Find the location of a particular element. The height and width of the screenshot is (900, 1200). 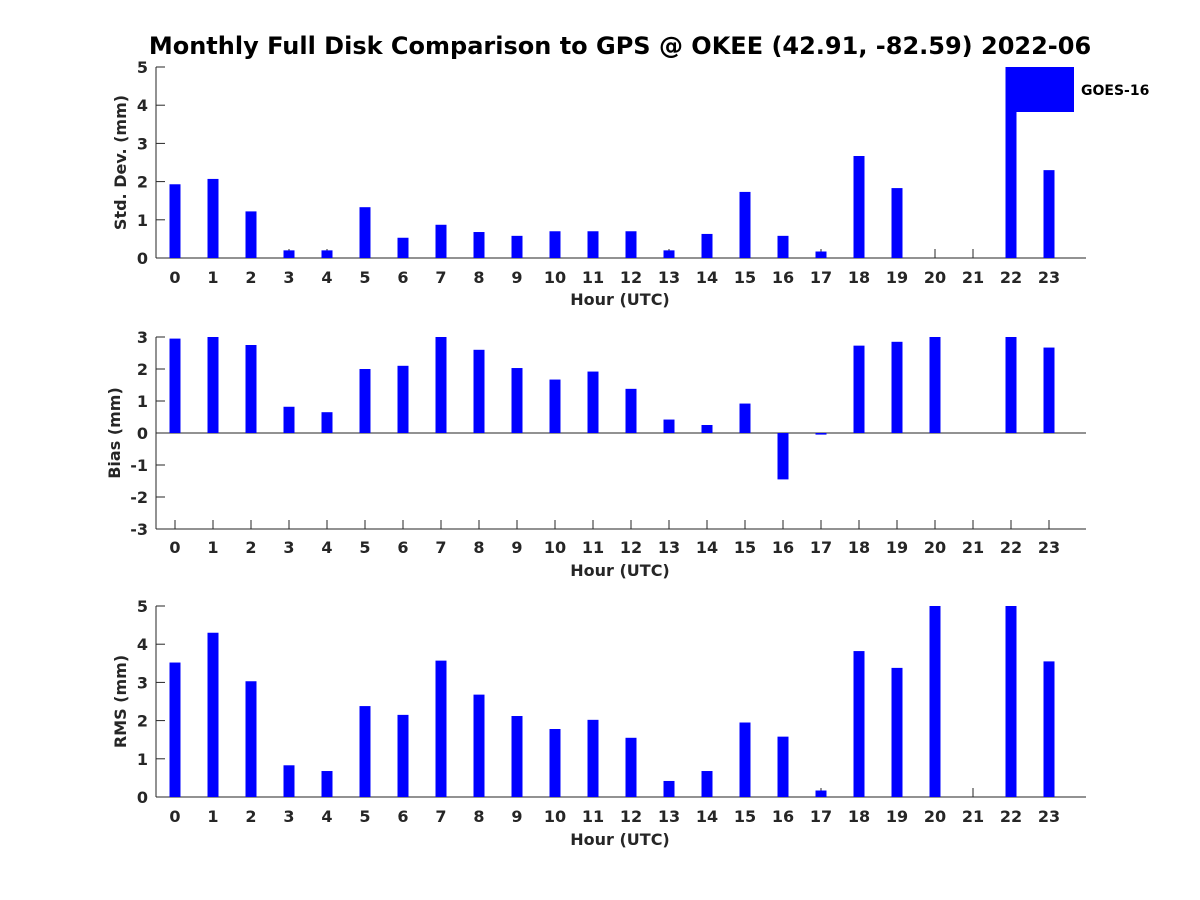

rms-x-tick-label: 10 is located at coordinates (555, 816).